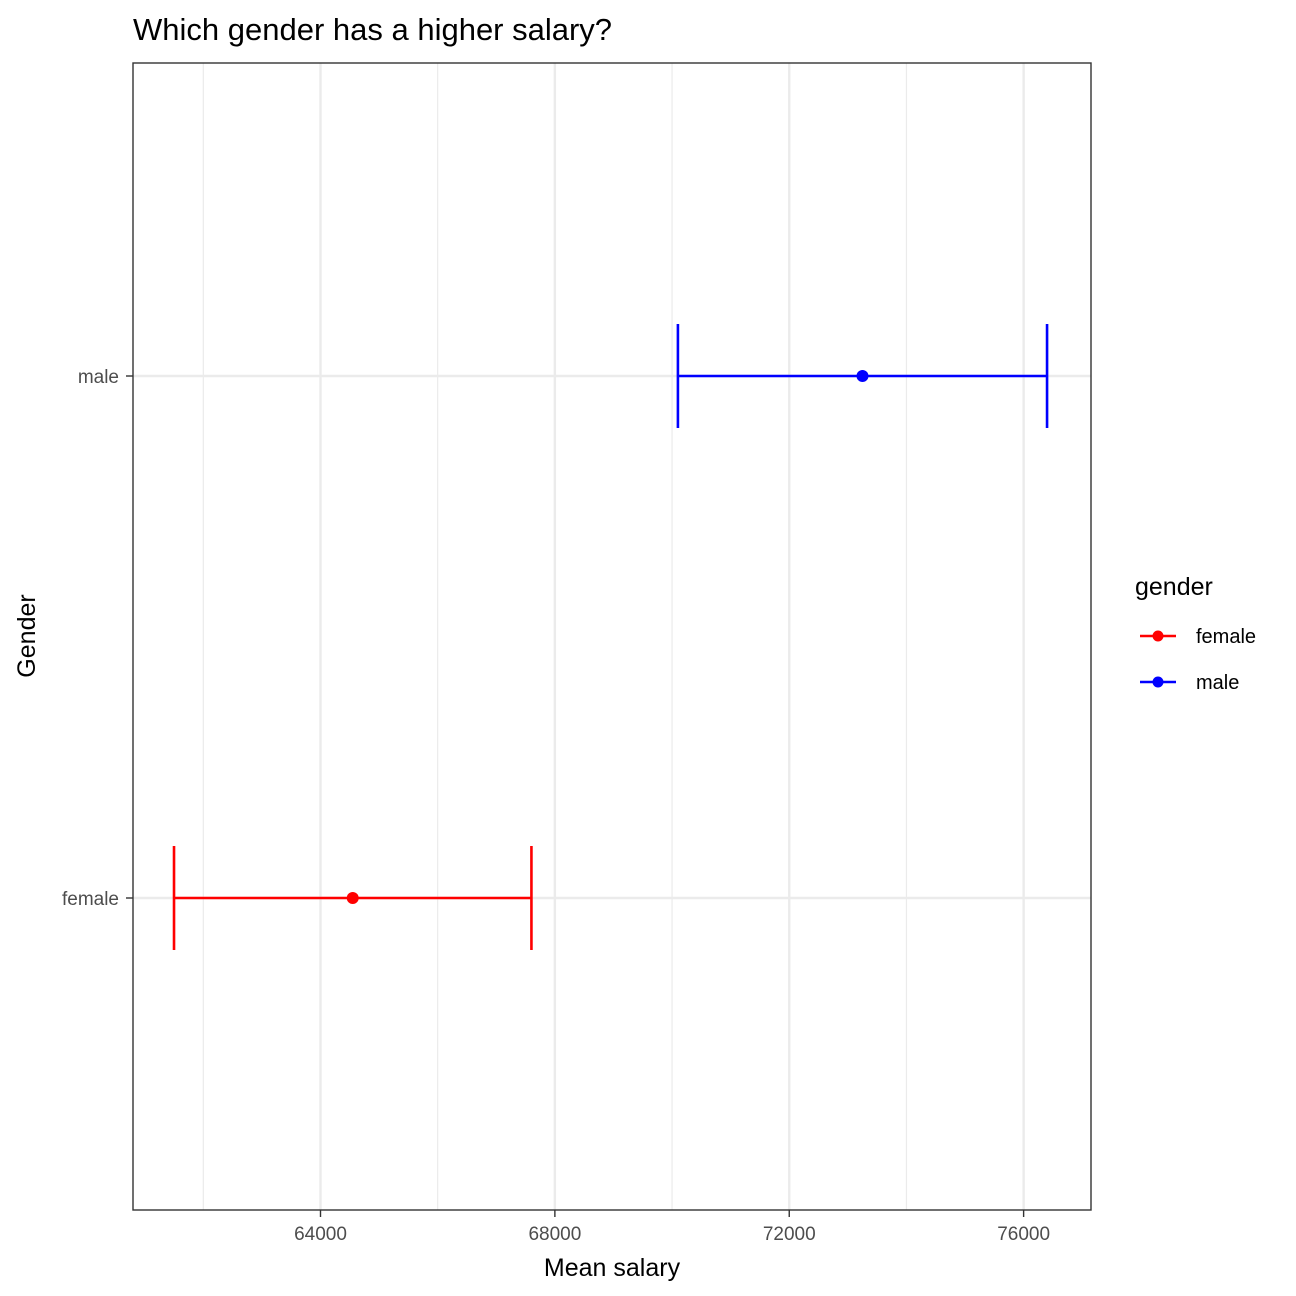 The height and width of the screenshot is (1296, 1296). I want to click on y-tick-label-female: female, so click(90, 899).